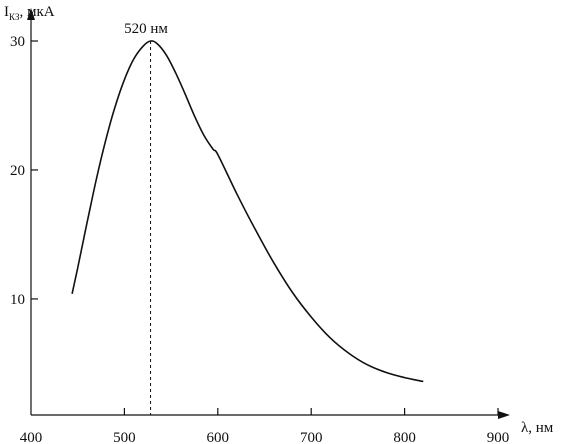 The width and height of the screenshot is (562, 444). I want to click on y-axis-arrow, so click(31, 14).